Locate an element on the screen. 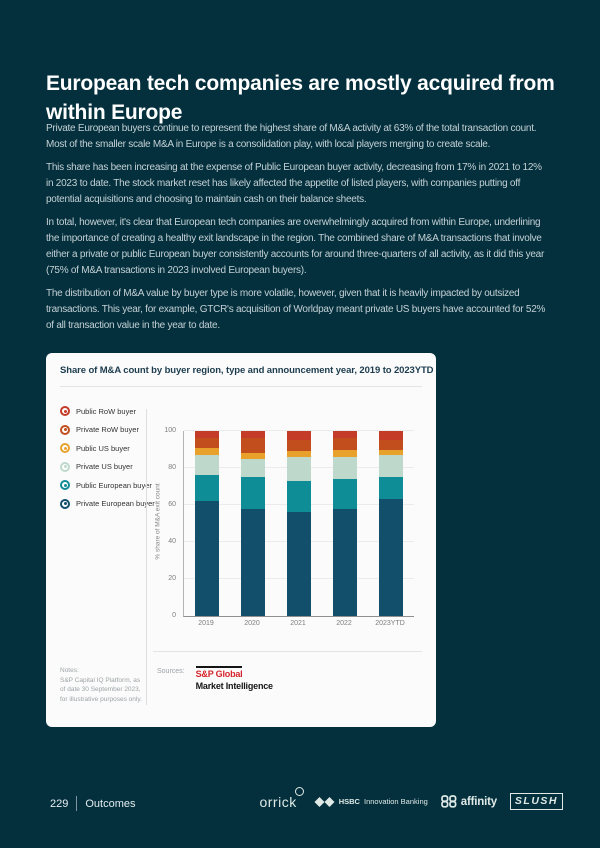 Image resolution: width=600 pixels, height=848 pixels. x-axis-tick-label: 2021 is located at coordinates (298, 623).